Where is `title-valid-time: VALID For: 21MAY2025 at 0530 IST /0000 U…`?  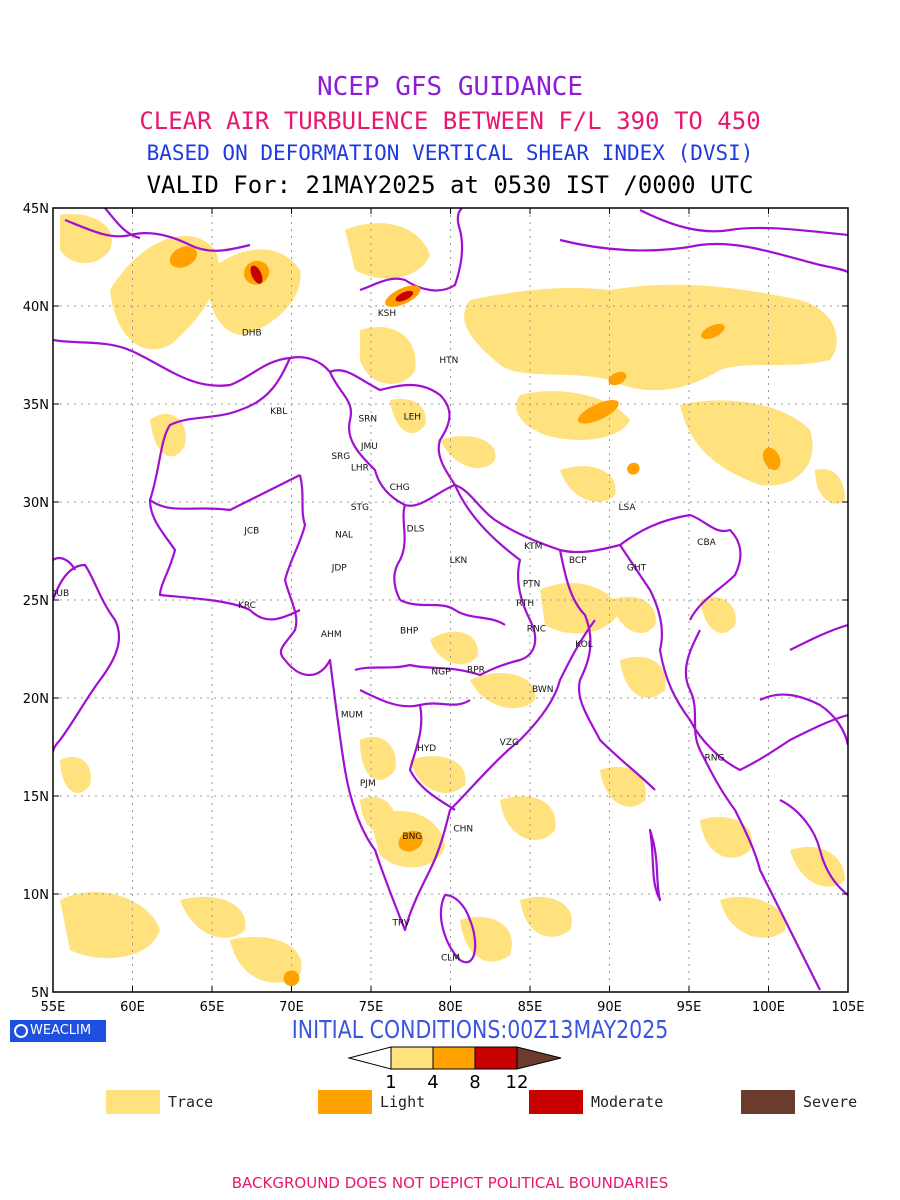 title-valid-time: VALID For: 21MAY2025 at 0530 IST /0000 U… is located at coordinates (450, 185).